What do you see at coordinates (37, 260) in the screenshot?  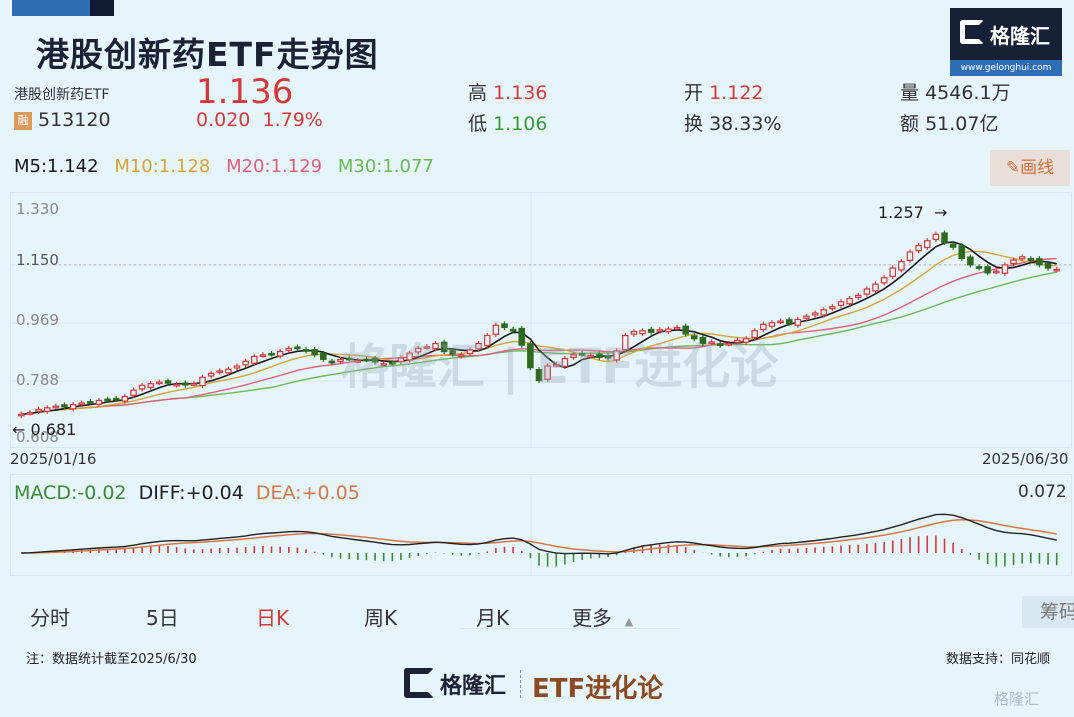 I see `y-tick: 1.150` at bounding box center [37, 260].